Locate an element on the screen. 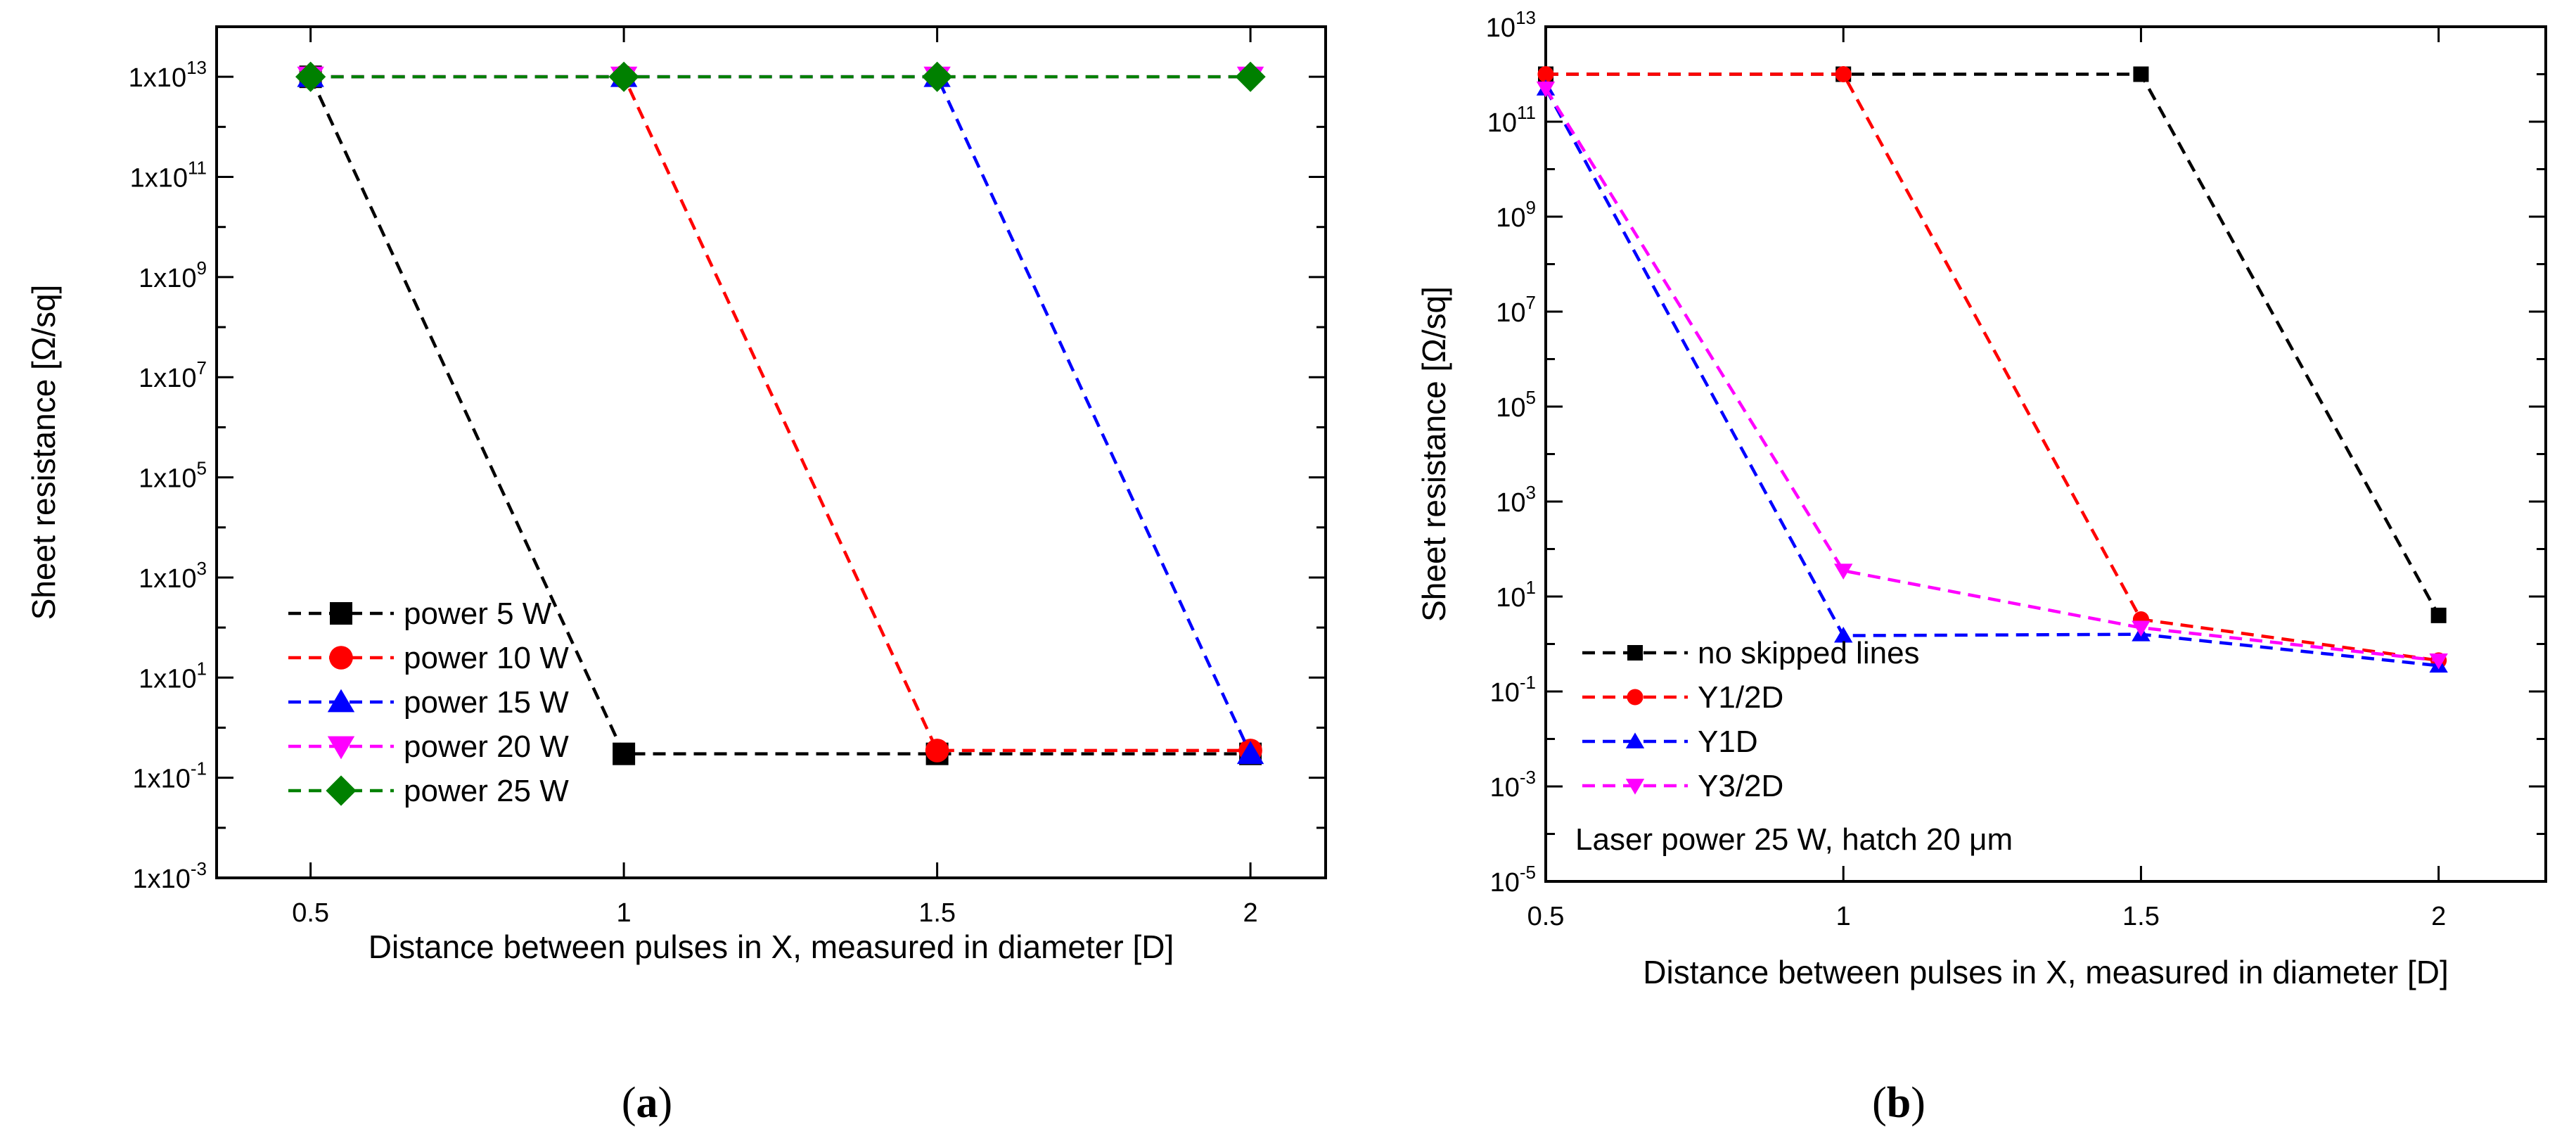 This screenshot has width=2576, height=1148. legend-label: power 15 W is located at coordinates (486, 703).